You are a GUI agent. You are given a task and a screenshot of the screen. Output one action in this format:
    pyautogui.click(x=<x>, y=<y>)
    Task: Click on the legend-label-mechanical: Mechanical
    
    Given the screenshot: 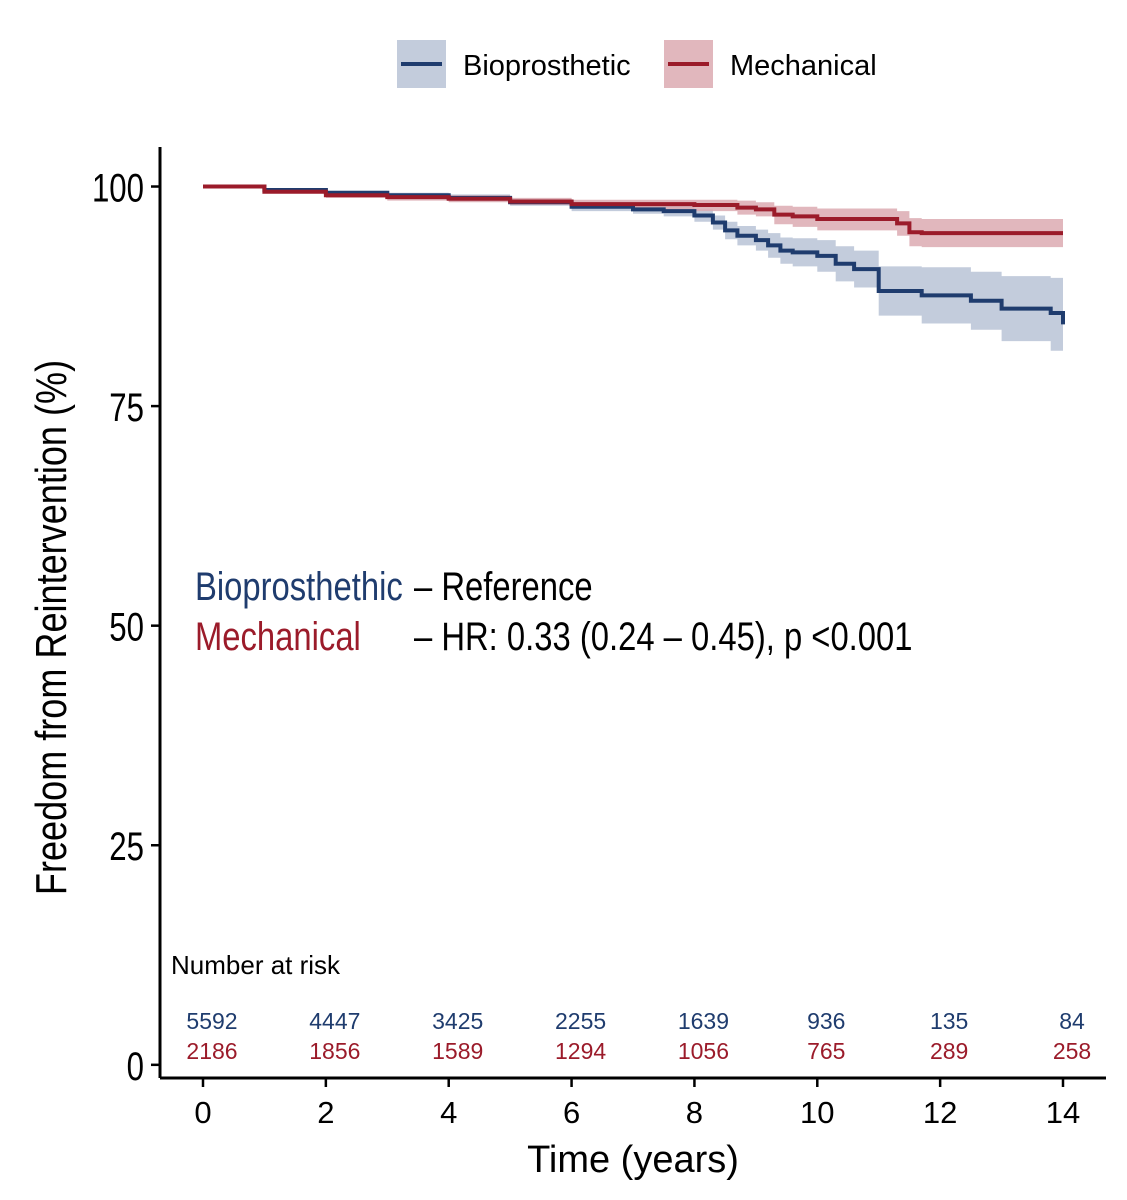 What is the action you would take?
    pyautogui.click(x=803, y=66)
    